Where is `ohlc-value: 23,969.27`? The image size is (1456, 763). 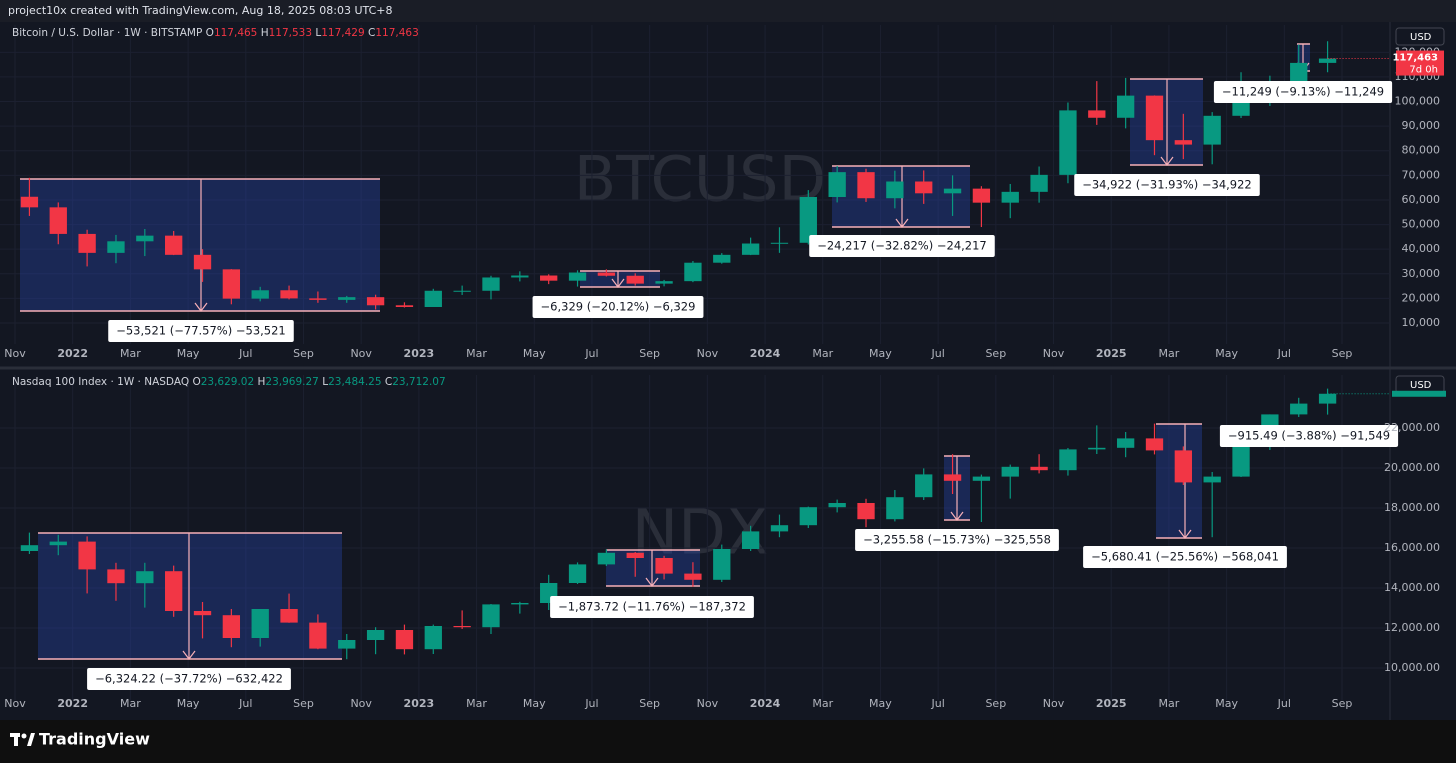
ohlc-value: 23,969.27 is located at coordinates (291, 382).